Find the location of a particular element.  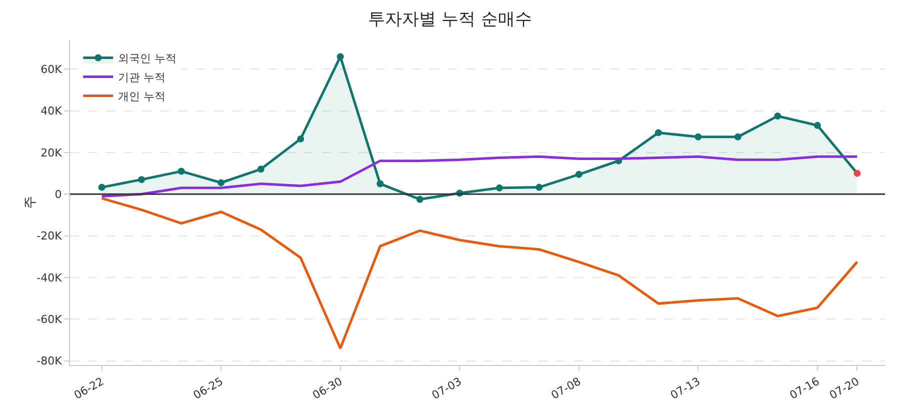

y-tick-label: 60K is located at coordinates (51, 69).